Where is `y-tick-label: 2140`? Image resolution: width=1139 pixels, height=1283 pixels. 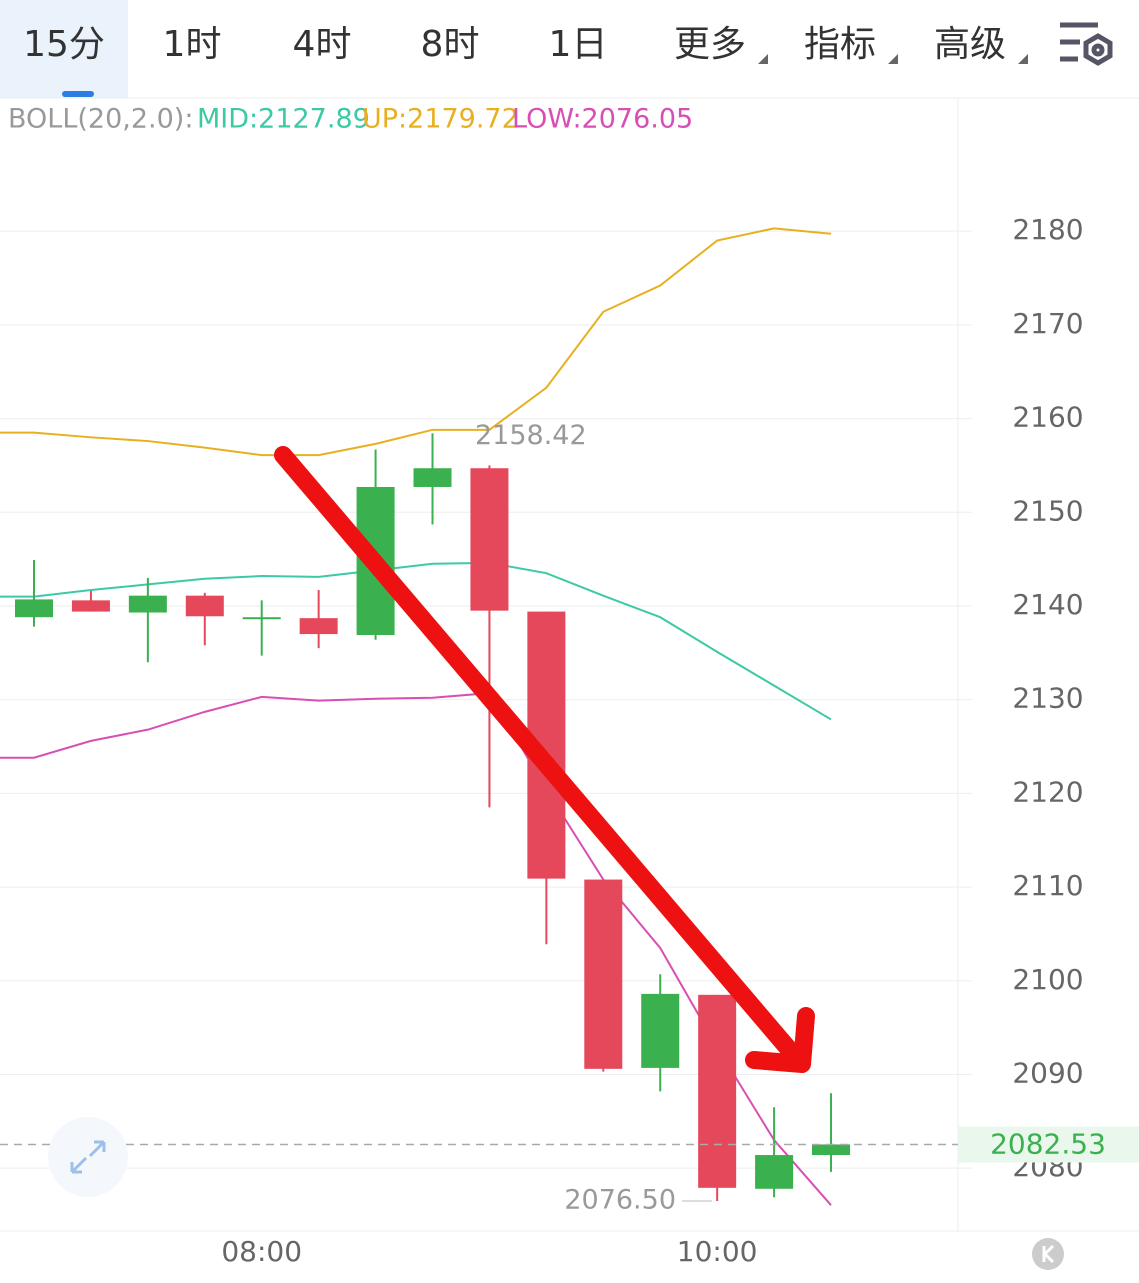 y-tick-label: 2140 is located at coordinates (1047, 604).